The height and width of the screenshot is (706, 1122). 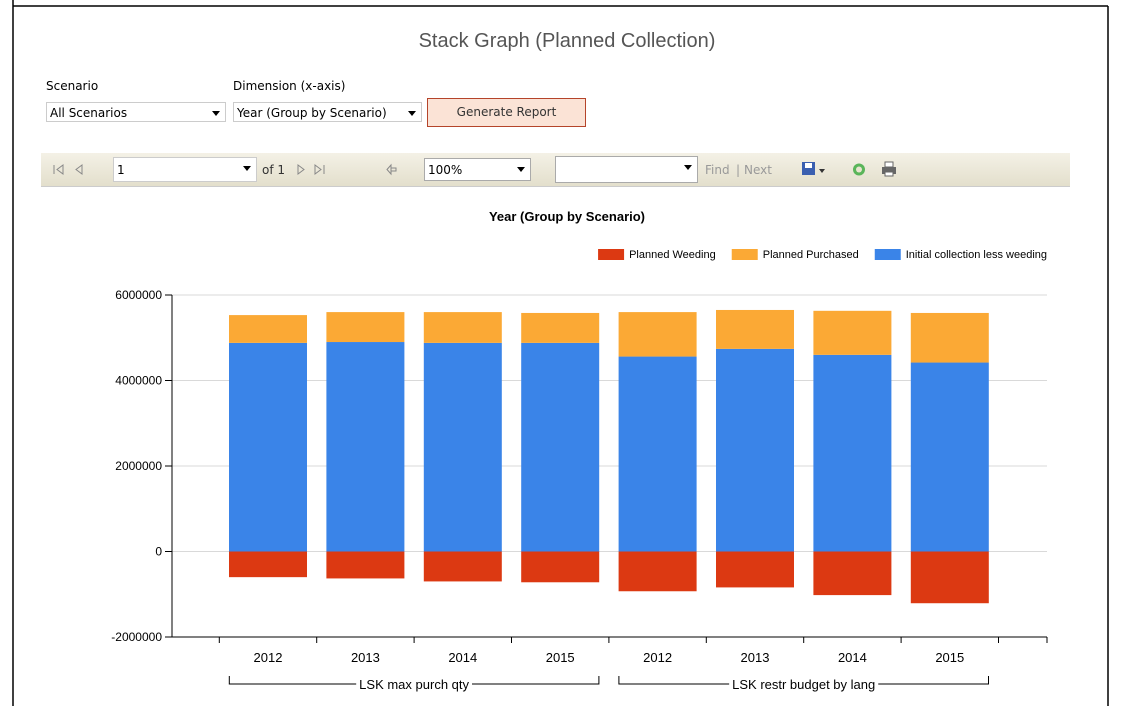 I want to click on page-input: 1, so click(x=185, y=169).